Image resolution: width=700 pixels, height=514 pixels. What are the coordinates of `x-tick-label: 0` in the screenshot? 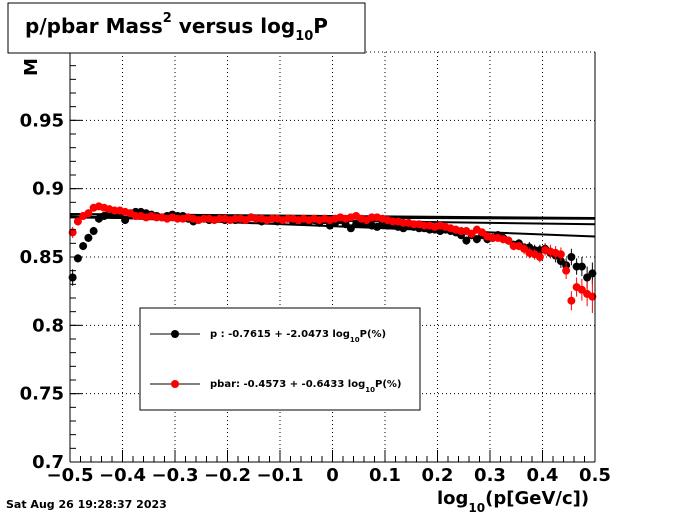 It's located at (332, 475).